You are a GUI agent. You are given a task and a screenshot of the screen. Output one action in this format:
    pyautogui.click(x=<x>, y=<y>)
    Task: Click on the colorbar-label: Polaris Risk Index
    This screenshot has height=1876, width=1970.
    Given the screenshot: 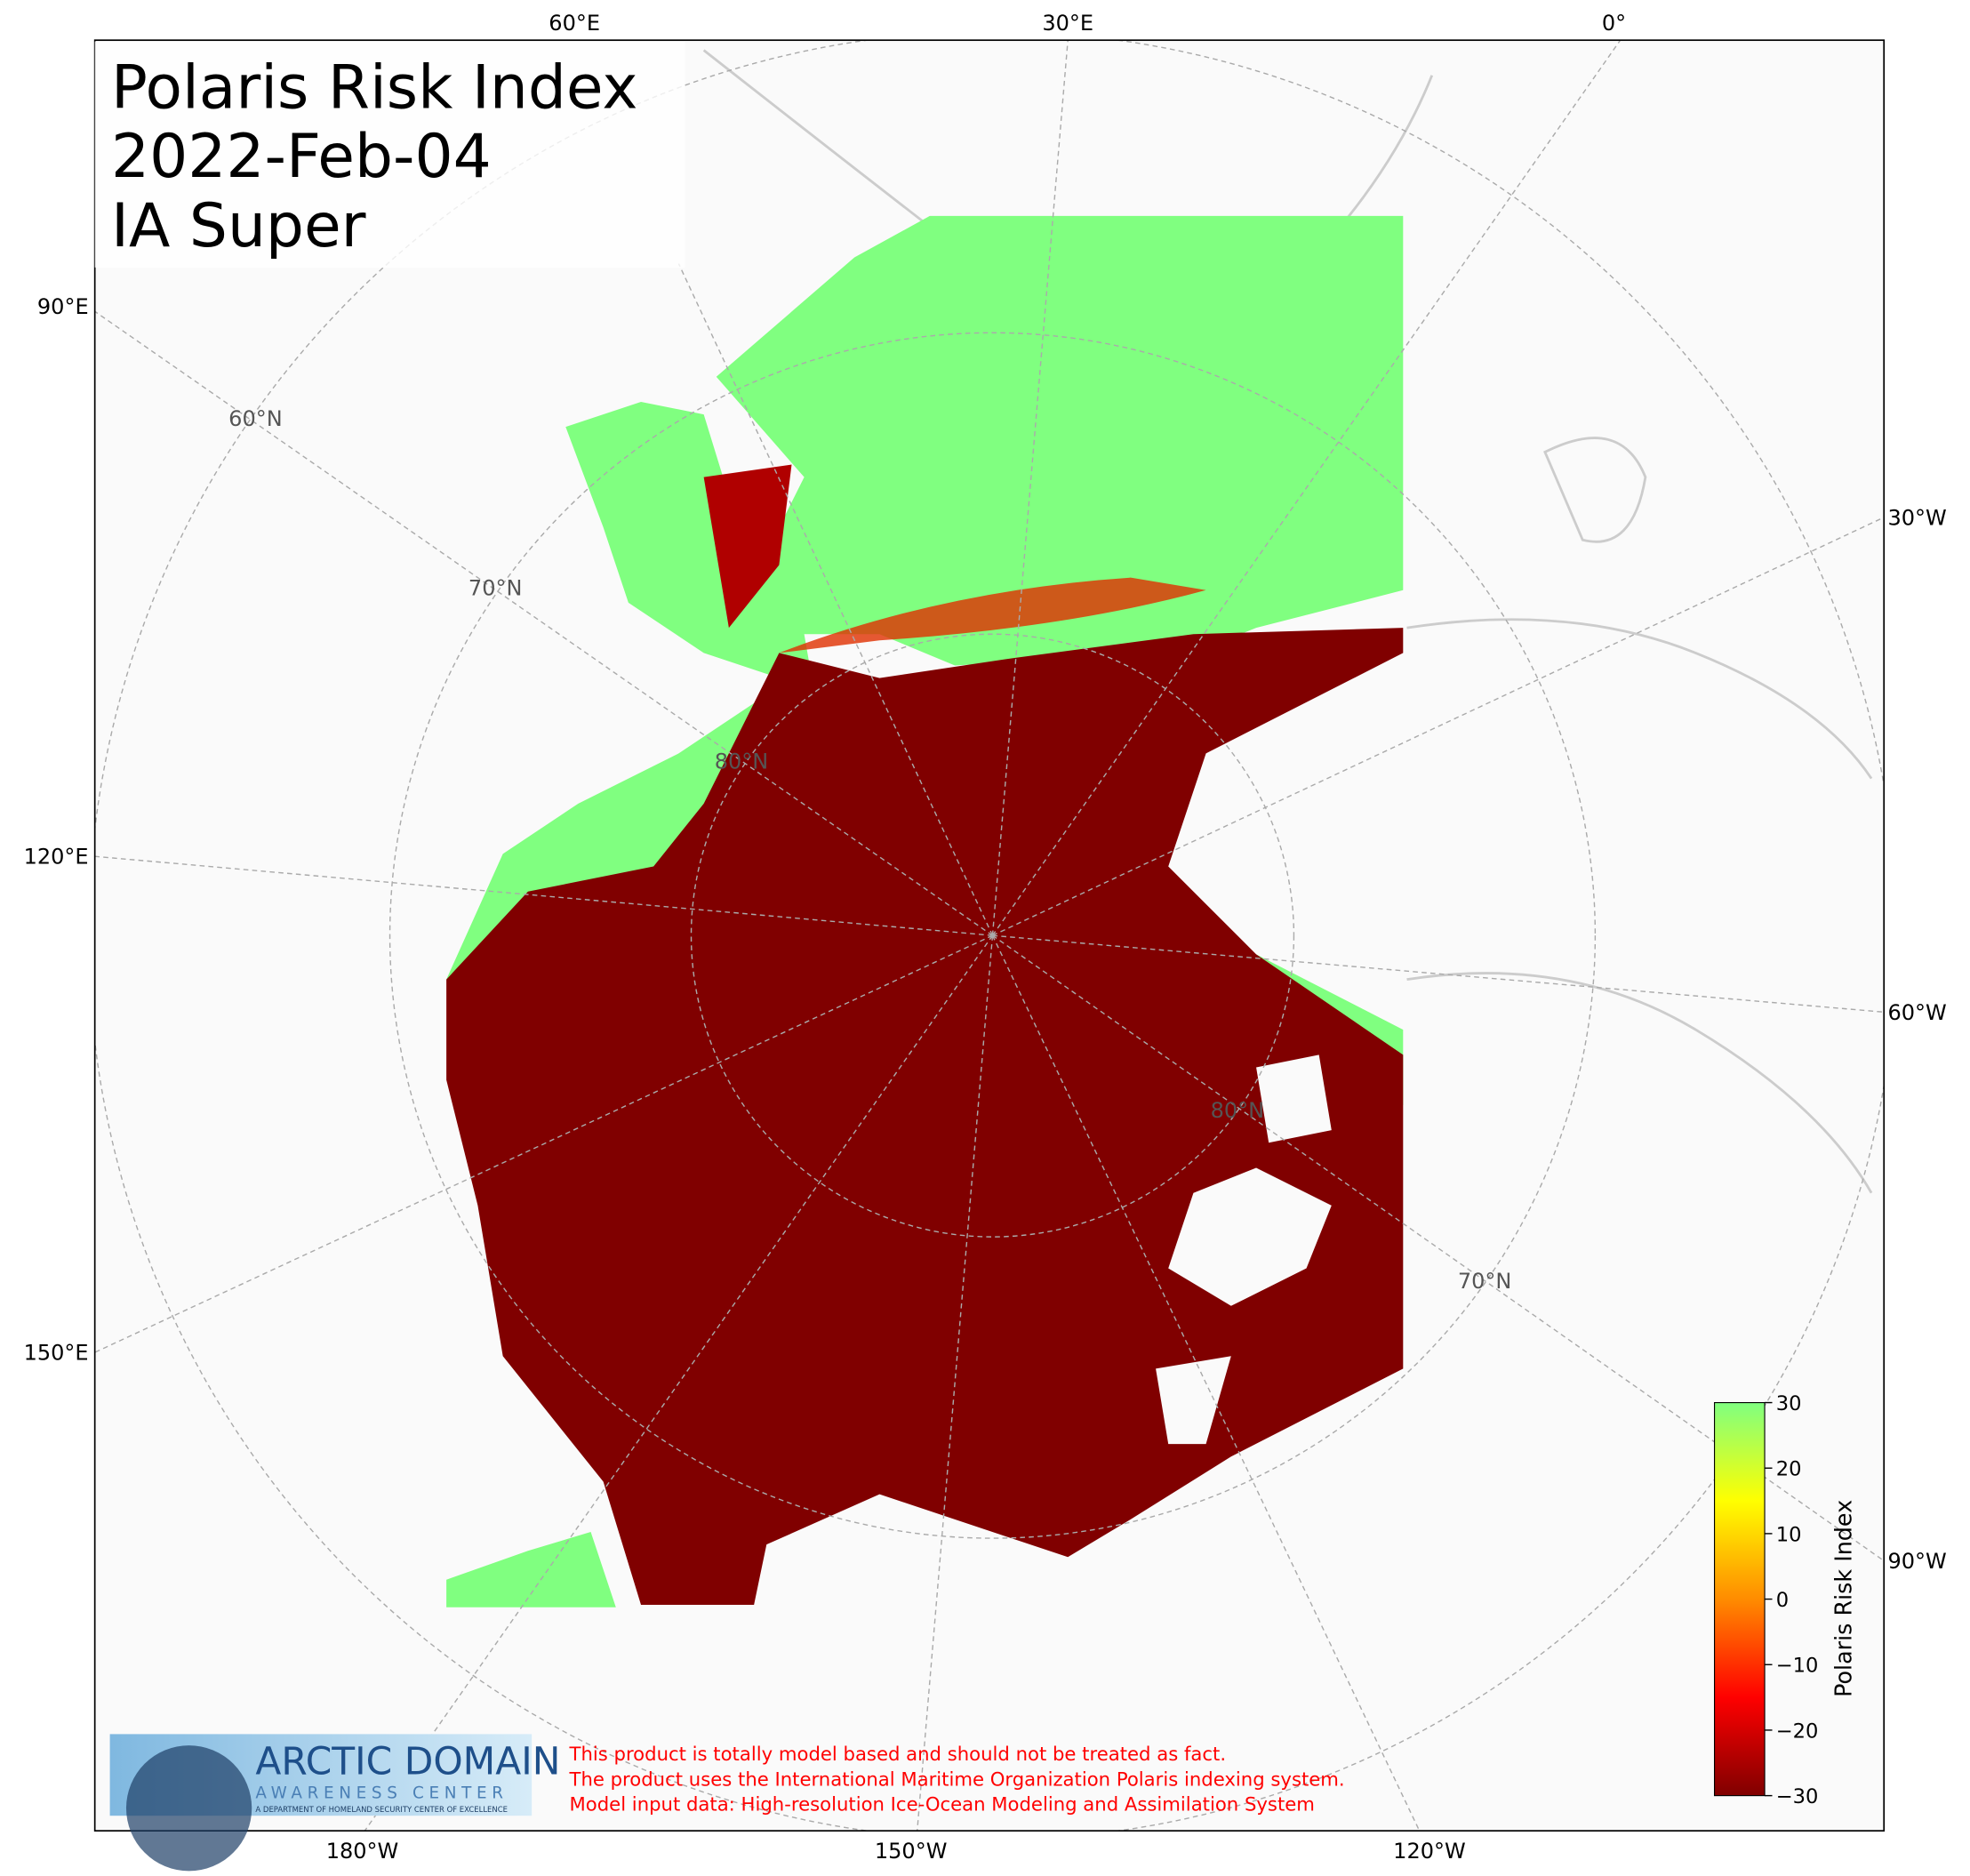 What is the action you would take?
    pyautogui.click(x=1843, y=1598)
    